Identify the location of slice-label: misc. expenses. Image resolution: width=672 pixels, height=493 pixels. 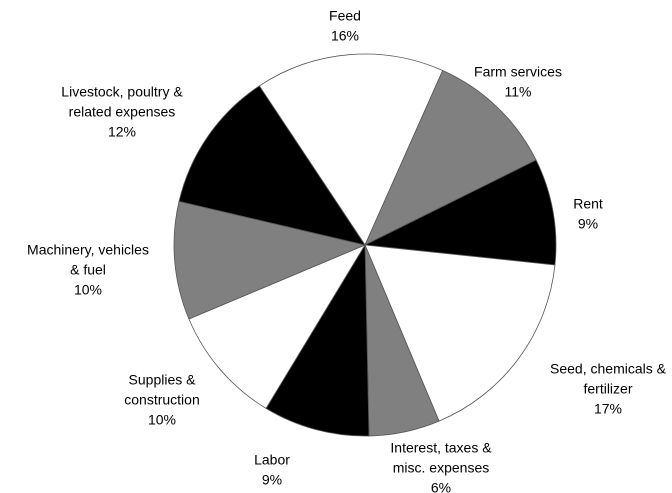
(441, 468).